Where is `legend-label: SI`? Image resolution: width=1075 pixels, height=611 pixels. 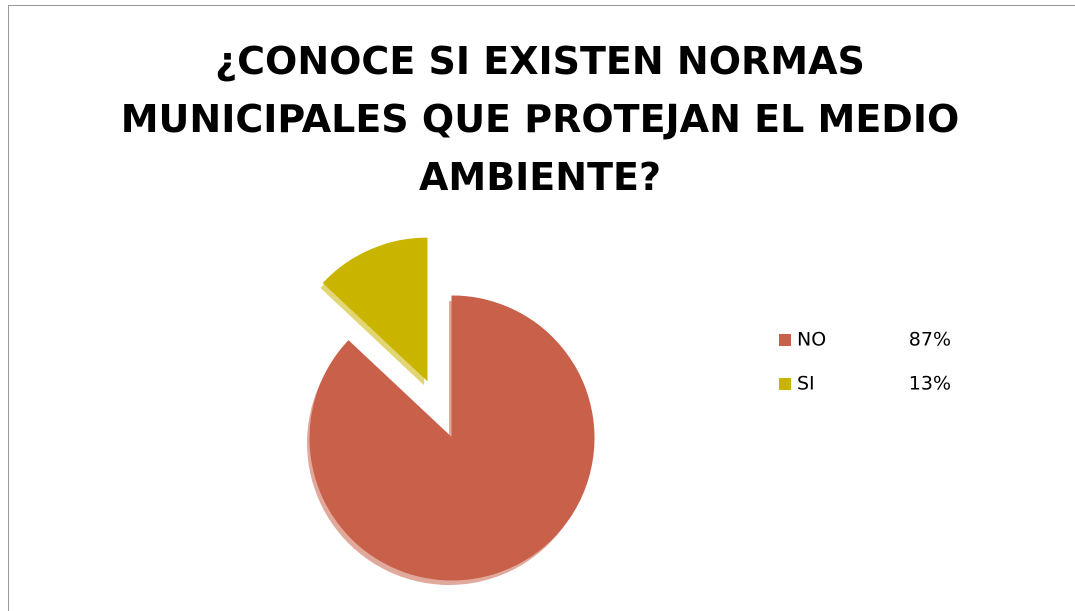 legend-label: SI is located at coordinates (806, 384).